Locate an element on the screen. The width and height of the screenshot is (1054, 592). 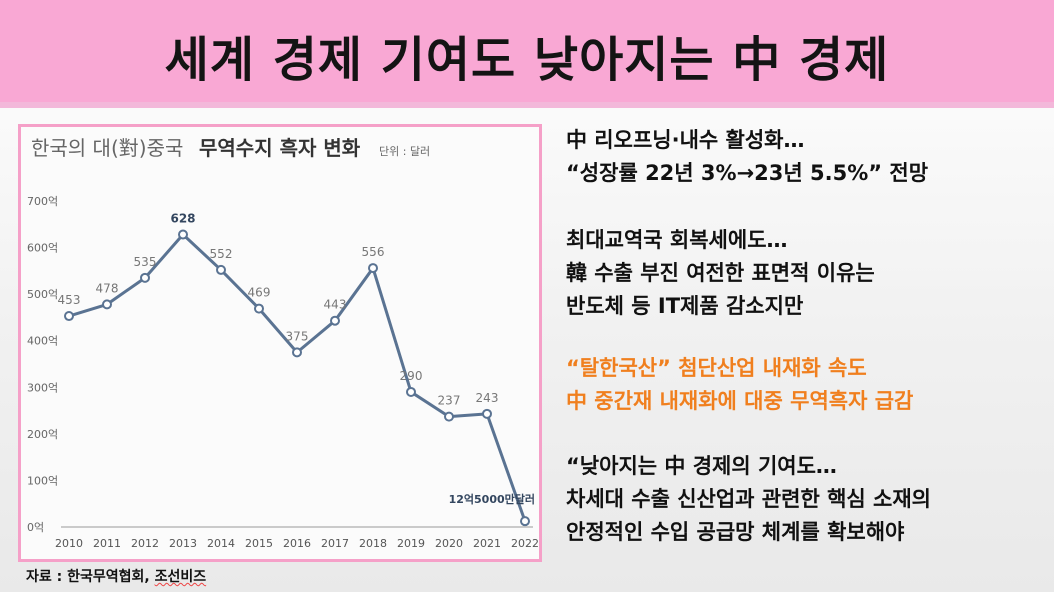
data-label: 535 is located at coordinates (145, 262).